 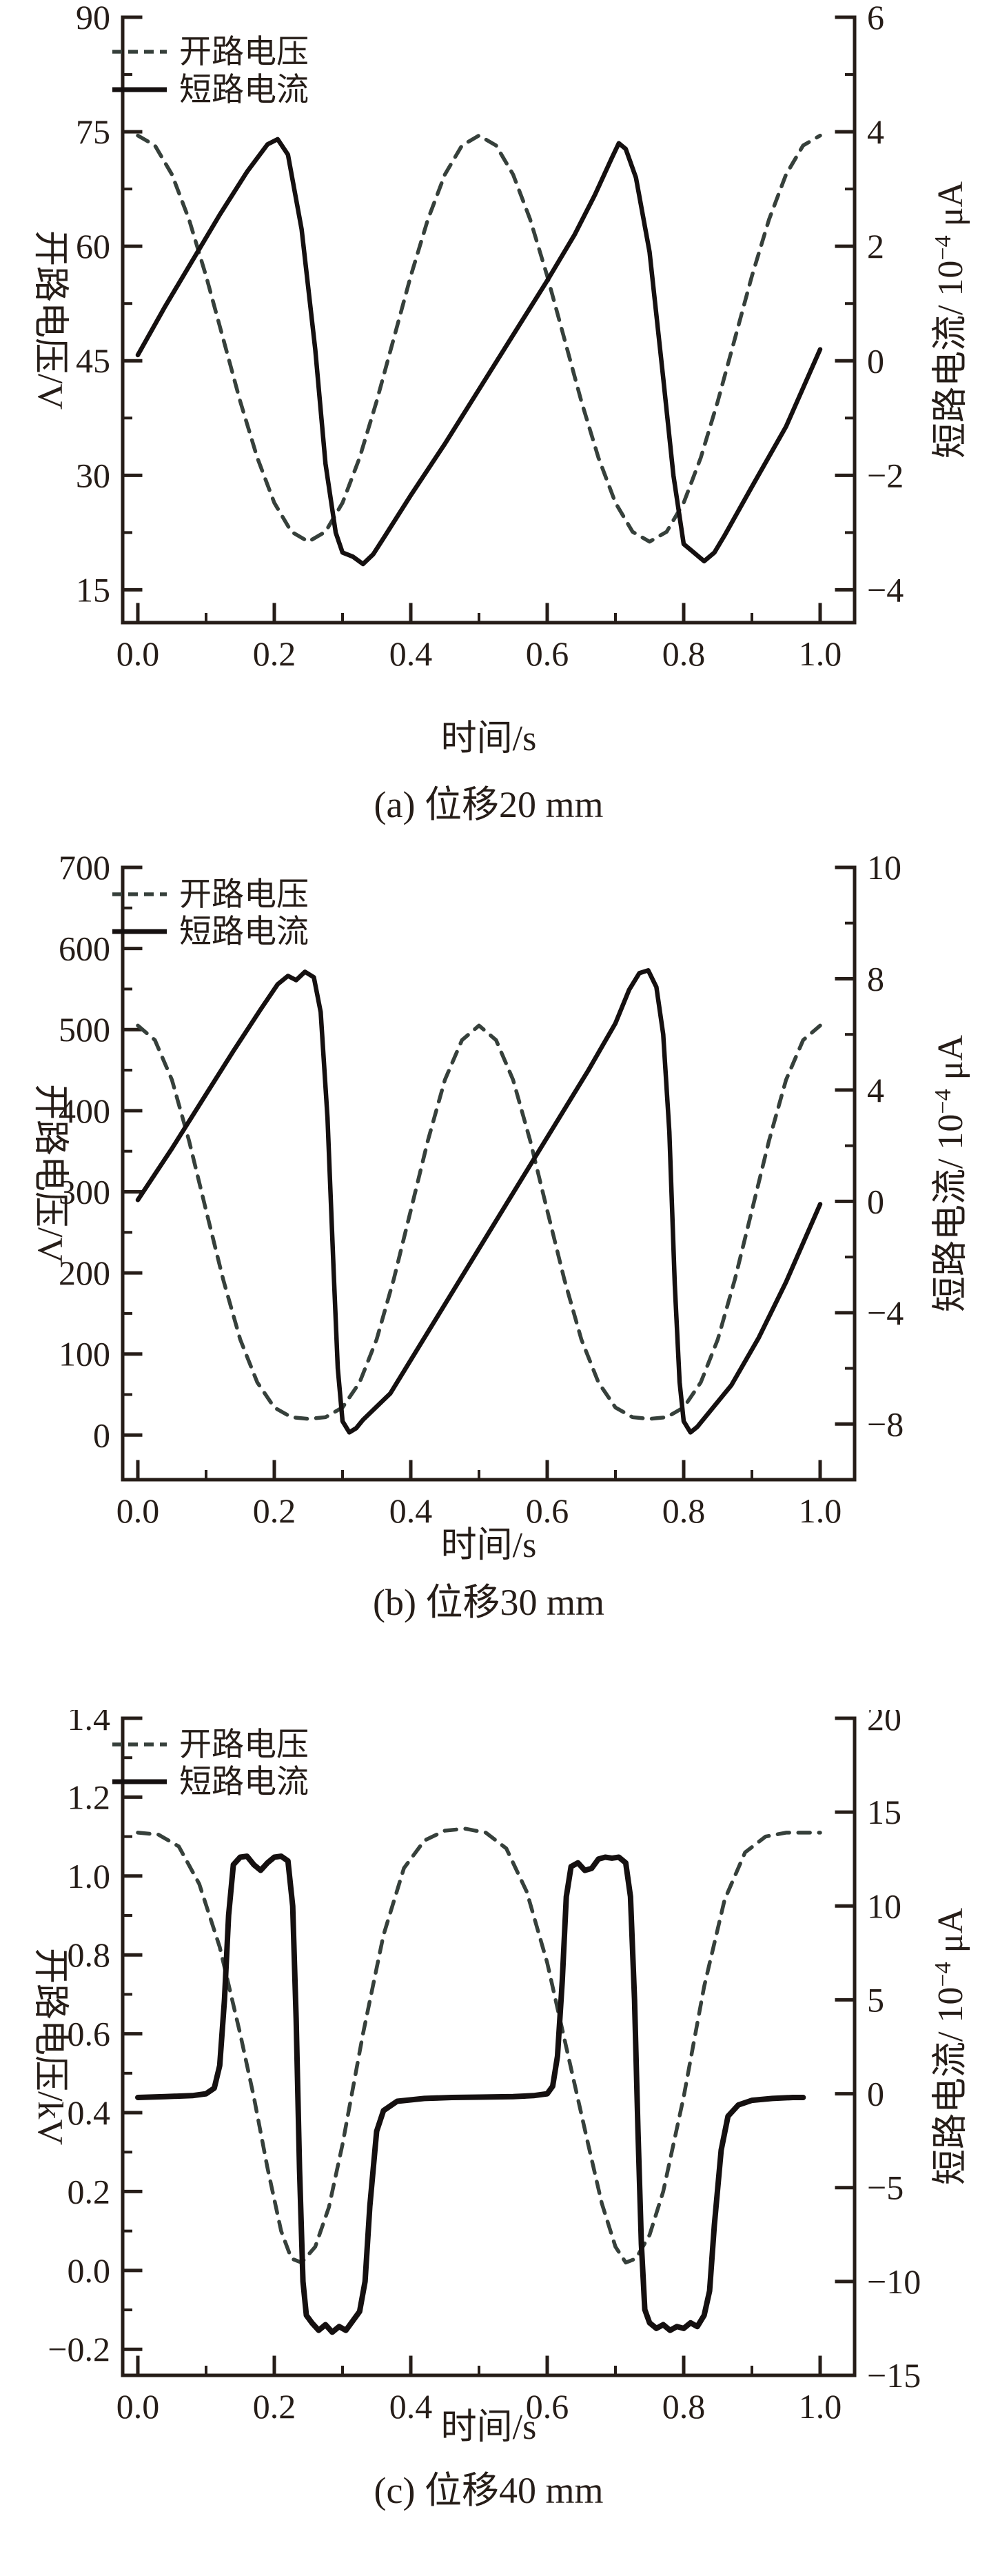 I want to click on chart-a-ylabel-left: 开路电压/V, so click(x=50, y=320).